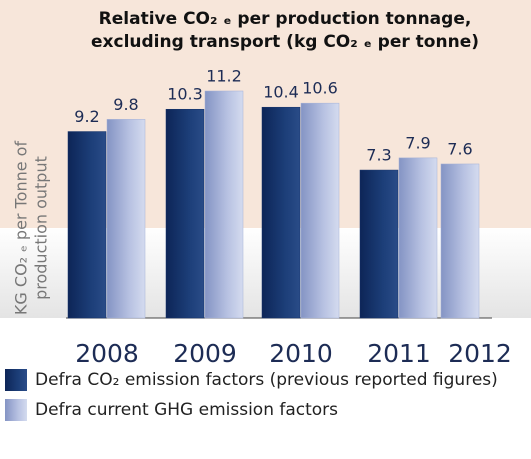 The height and width of the screenshot is (459, 531). Describe the element at coordinates (378, 155) in the screenshot. I see `data-label: 7.3` at that location.